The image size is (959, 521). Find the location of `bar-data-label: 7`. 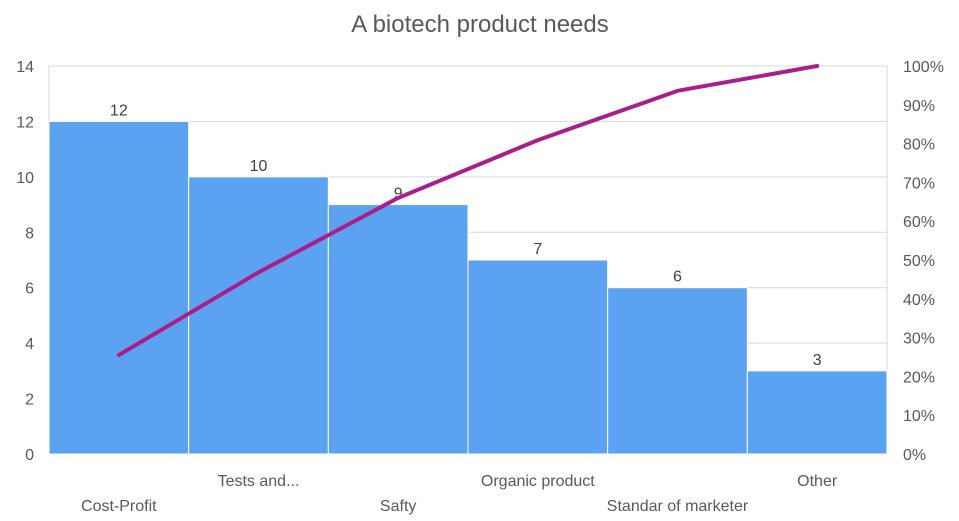

bar-data-label: 7 is located at coordinates (537, 249).